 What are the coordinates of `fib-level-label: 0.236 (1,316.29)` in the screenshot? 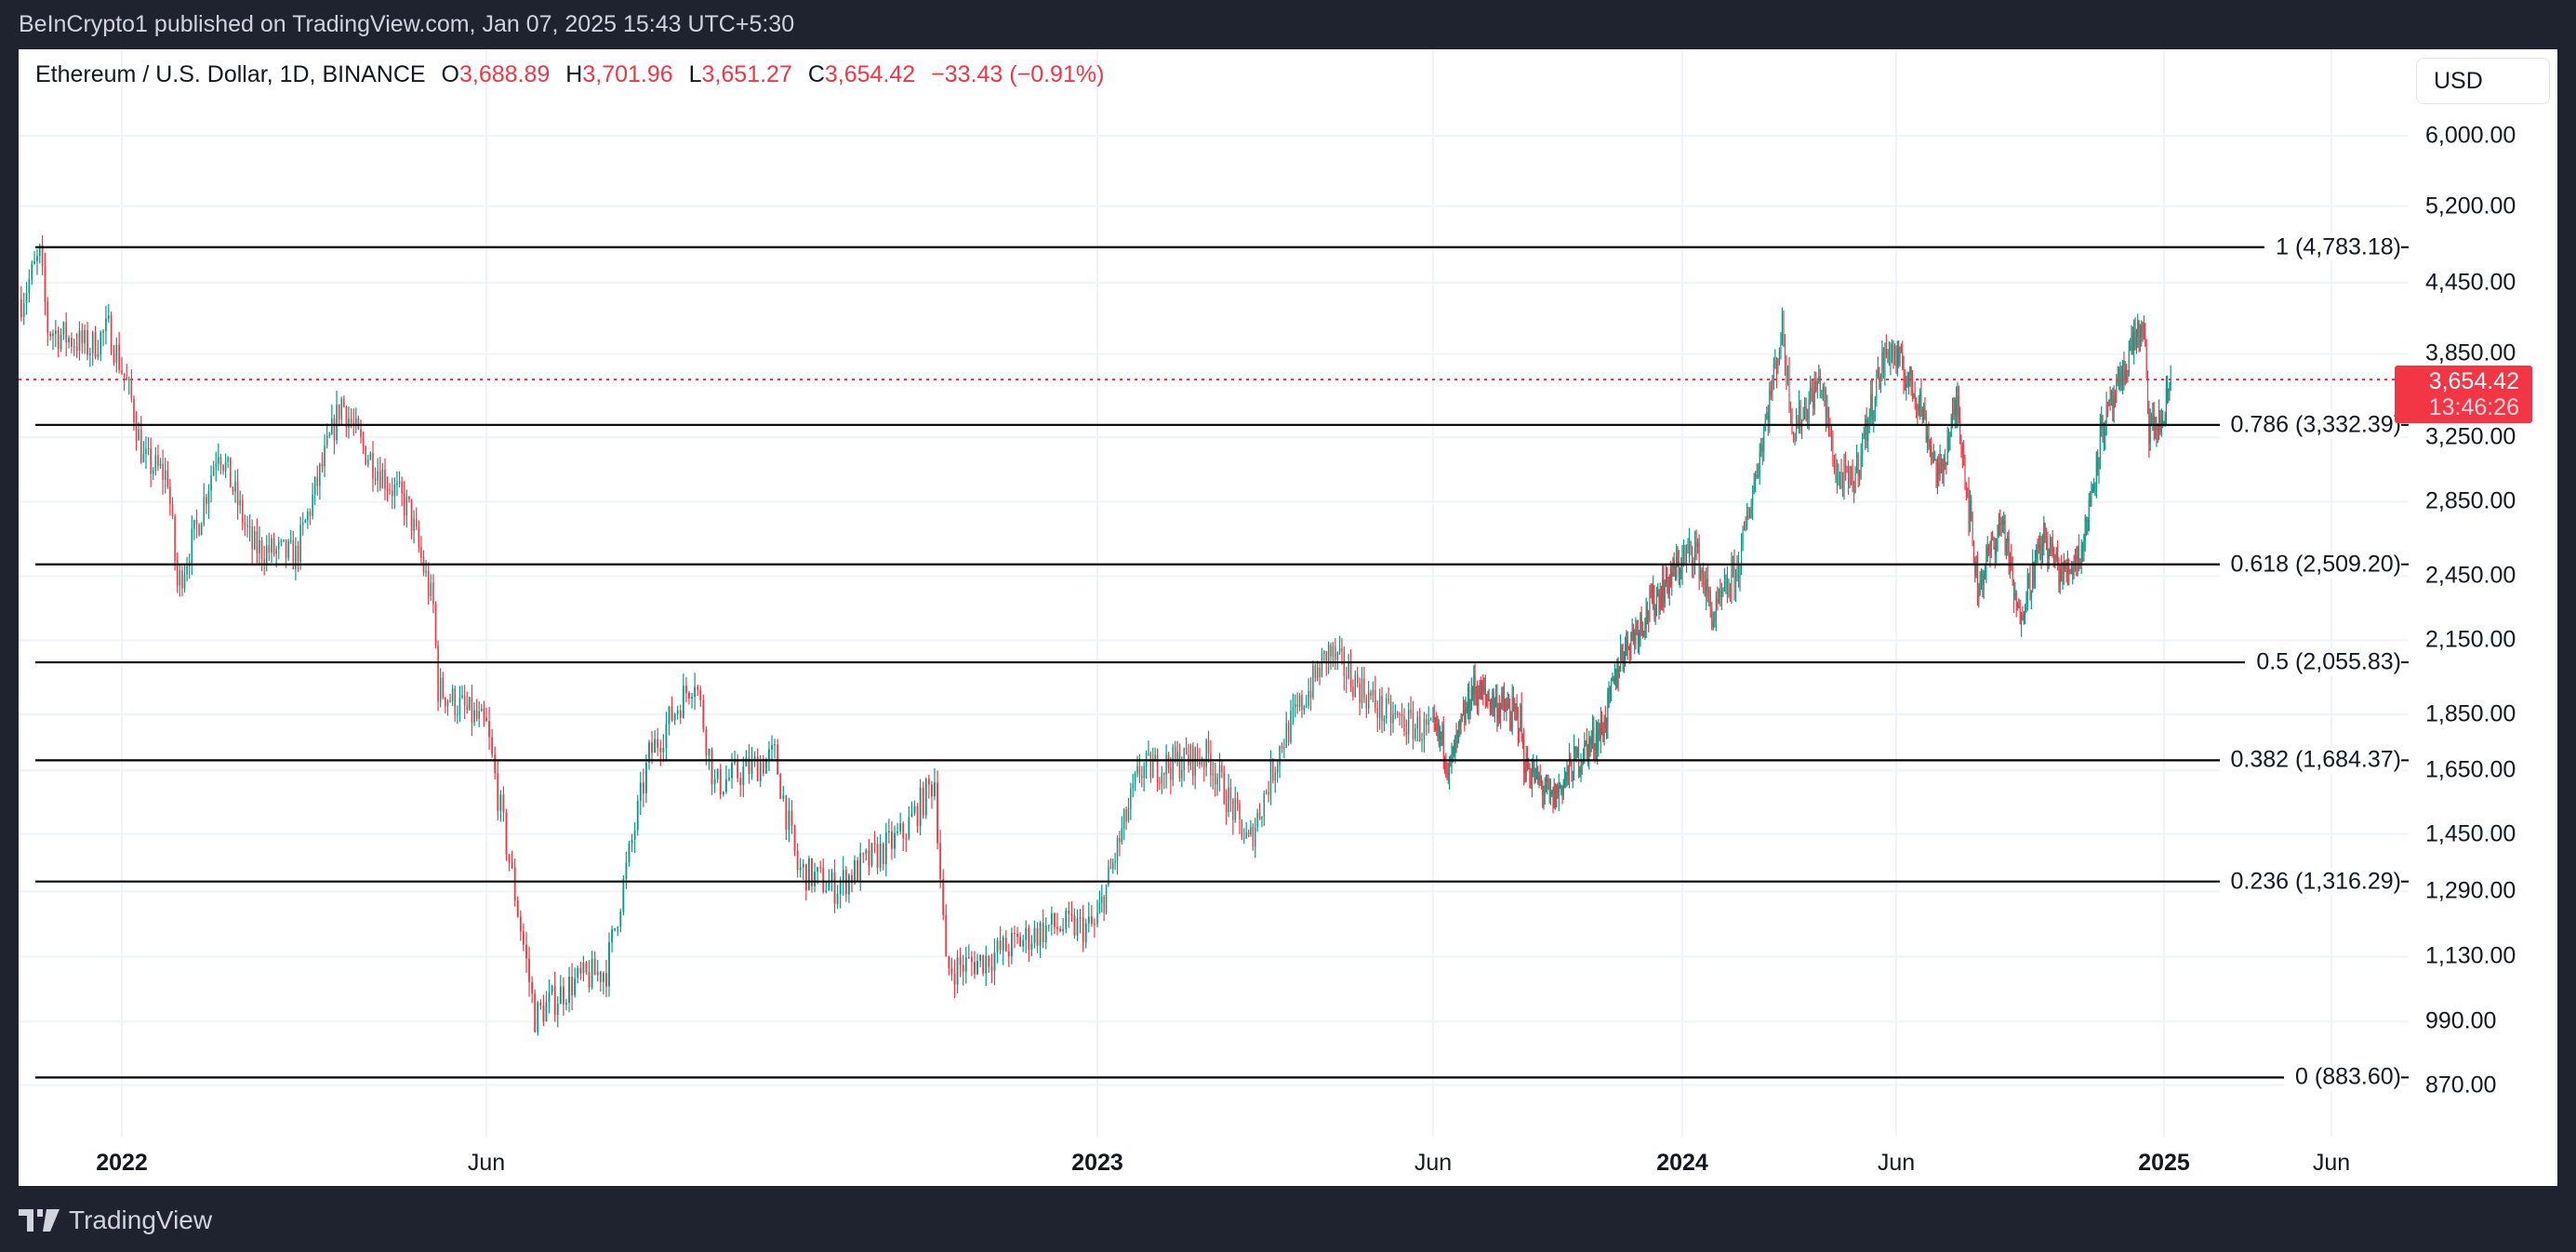 It's located at (2310, 882).